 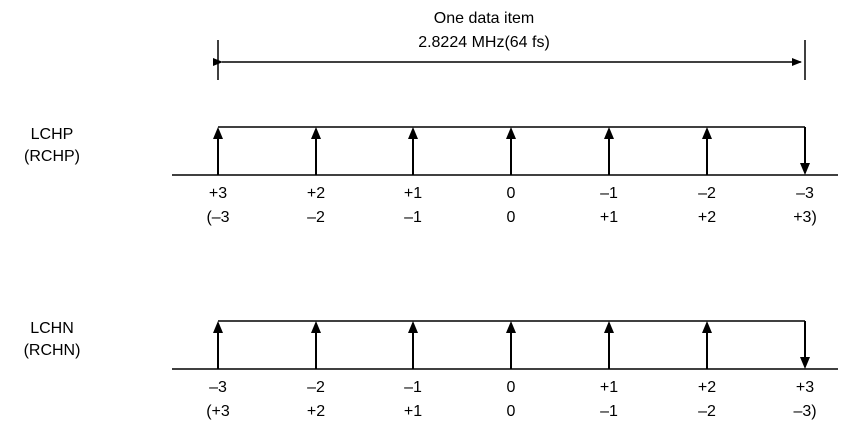 I want to click on alt-level-label: (+3, so click(x=218, y=411).